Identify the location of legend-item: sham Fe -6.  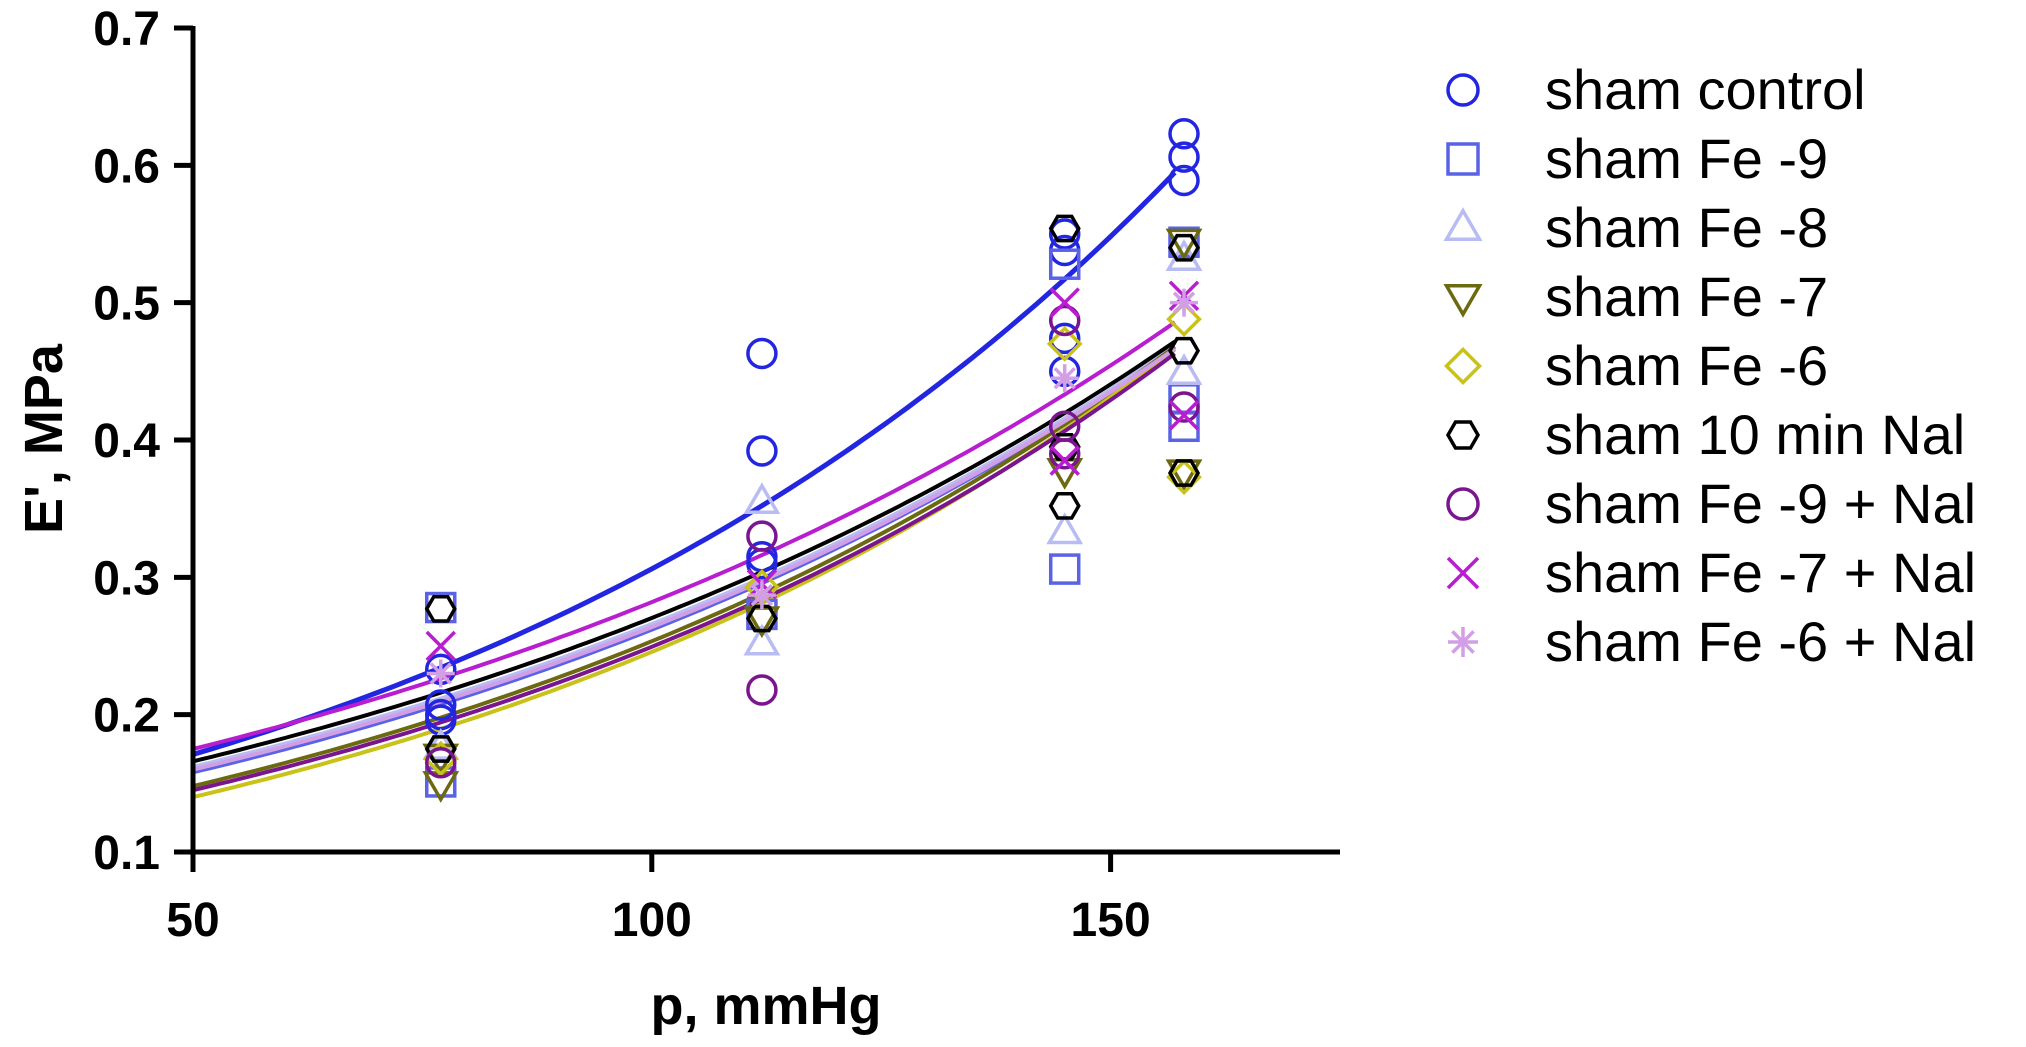
(1636, 365).